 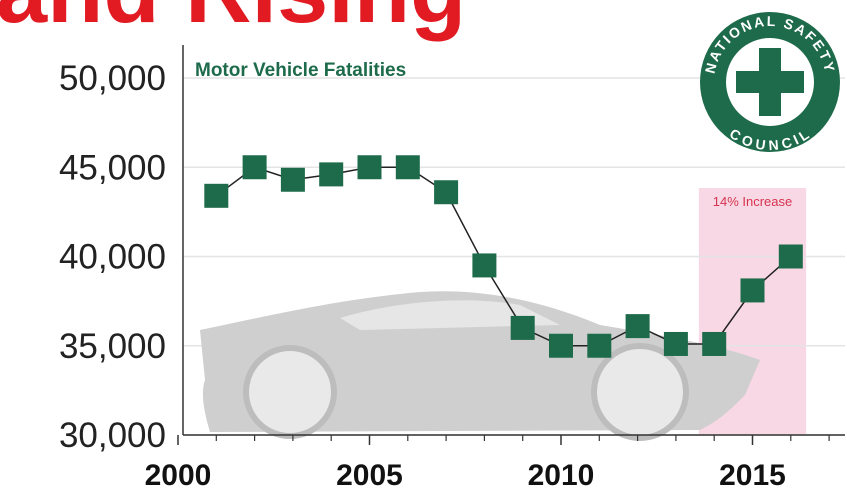 I want to click on x-tick-label: 2010, so click(x=561, y=475).